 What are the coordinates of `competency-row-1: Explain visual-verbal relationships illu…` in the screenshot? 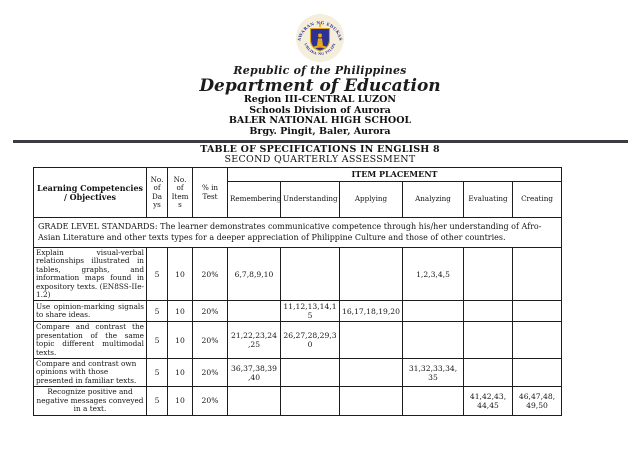 It's located at (298, 274).